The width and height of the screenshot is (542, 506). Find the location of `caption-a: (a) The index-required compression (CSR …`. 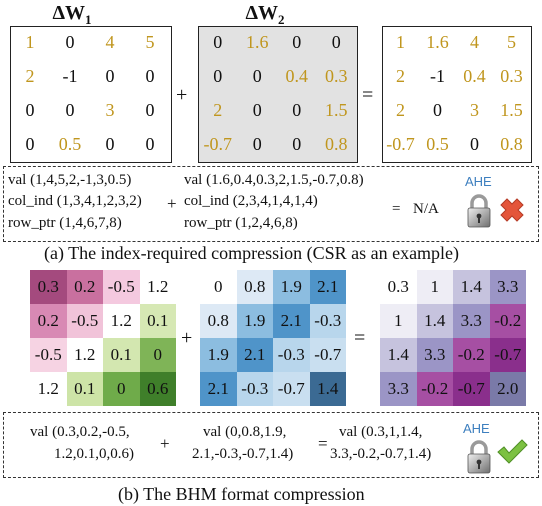

caption-a: (a) The index-required compression (CSR … is located at coordinates (252, 253).